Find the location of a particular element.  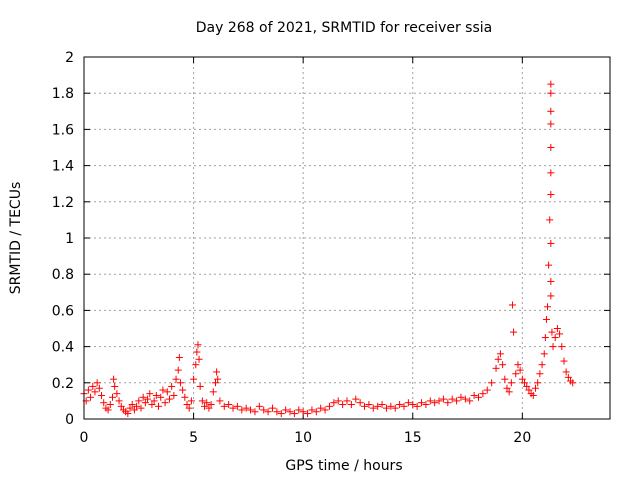

y-tick-label: 2 is located at coordinates (69, 58).